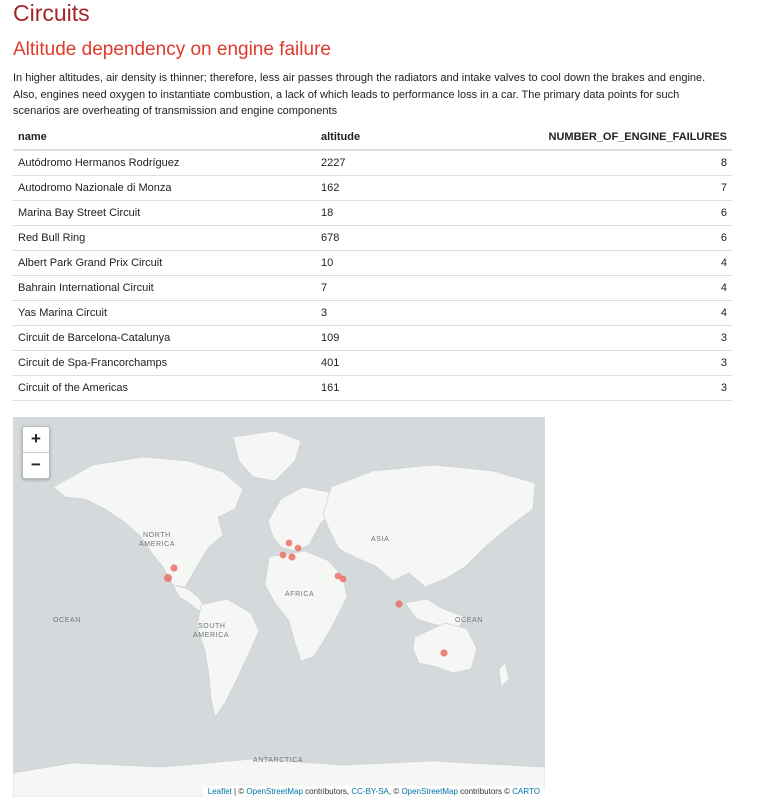  What do you see at coordinates (51, 13) in the screenshot?
I see `page-title: Circuits` at bounding box center [51, 13].